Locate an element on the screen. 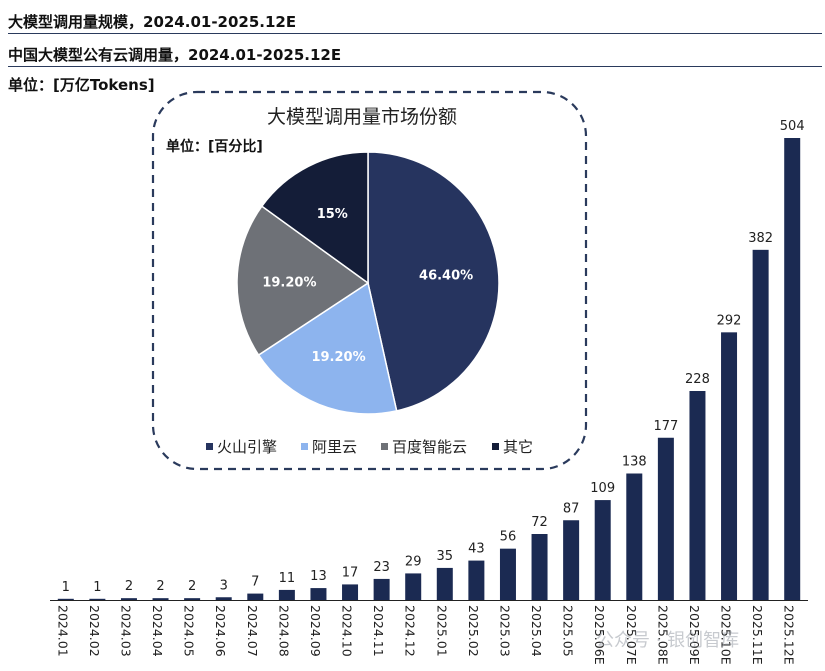 The width and height of the screenshot is (825, 671). x-tick-label: 2025.11E is located at coordinates (757, 635).